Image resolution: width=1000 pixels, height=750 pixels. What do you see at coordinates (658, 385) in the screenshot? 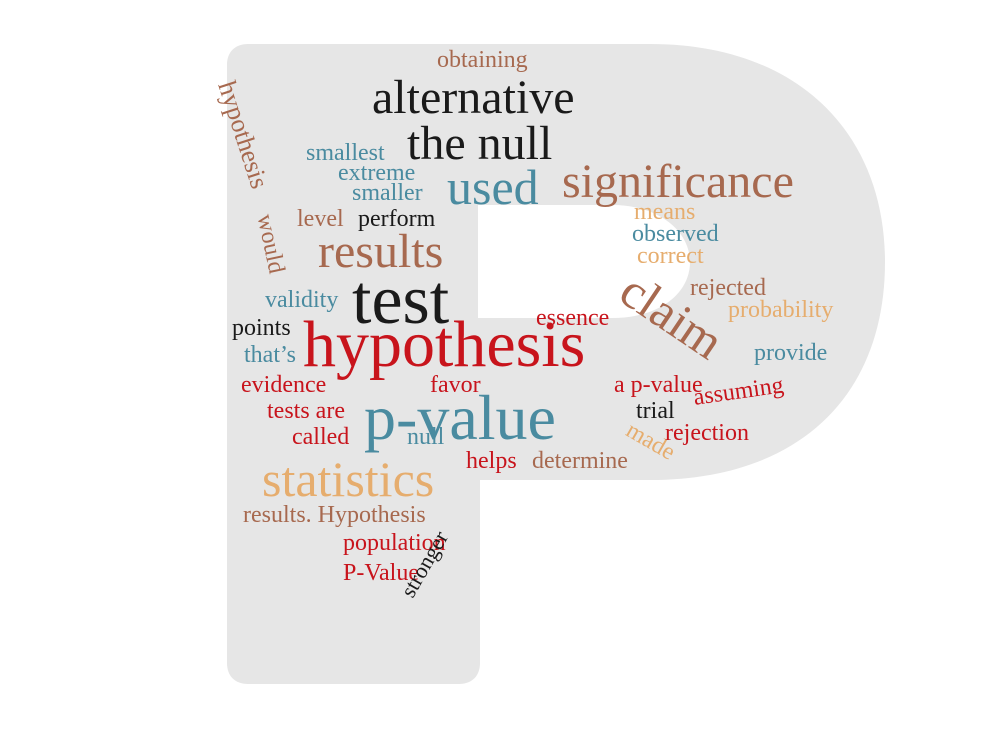
I see `word-a-p-value: a p-value` at bounding box center [658, 385].